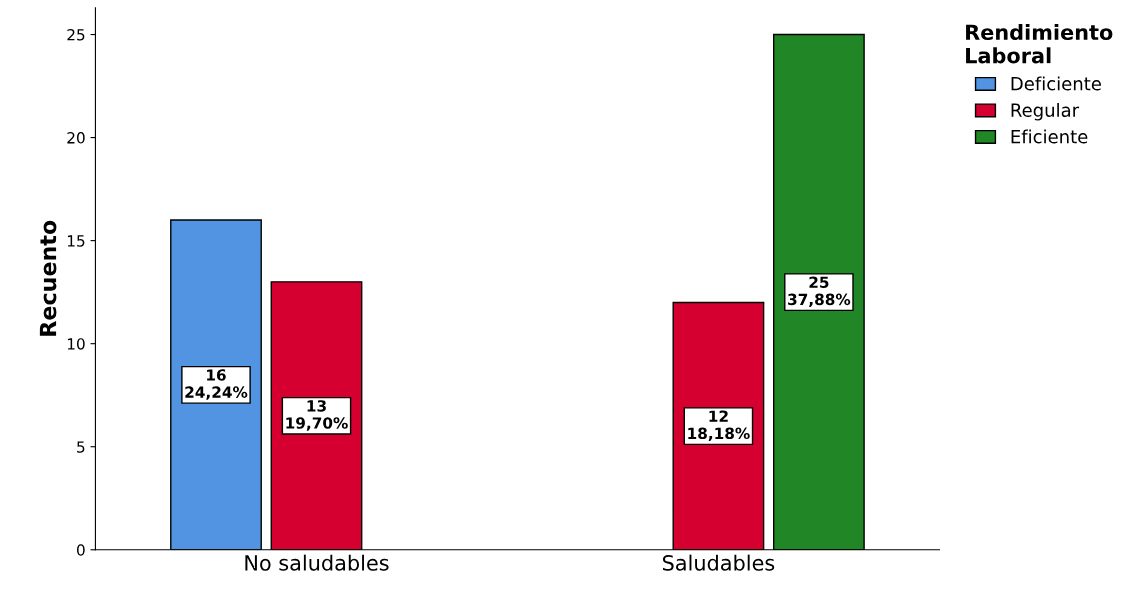 This screenshot has width=1136, height=595. I want to click on data-label: 16 24,24%, so click(216, 384).